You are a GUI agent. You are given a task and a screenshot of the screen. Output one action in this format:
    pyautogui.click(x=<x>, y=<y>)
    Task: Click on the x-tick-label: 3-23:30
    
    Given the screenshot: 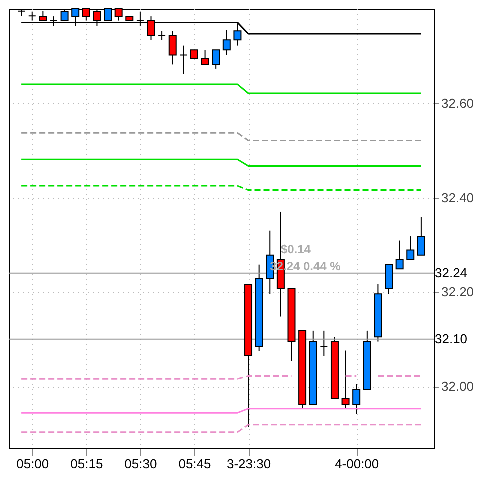 What is the action you would take?
    pyautogui.click(x=249, y=464)
    